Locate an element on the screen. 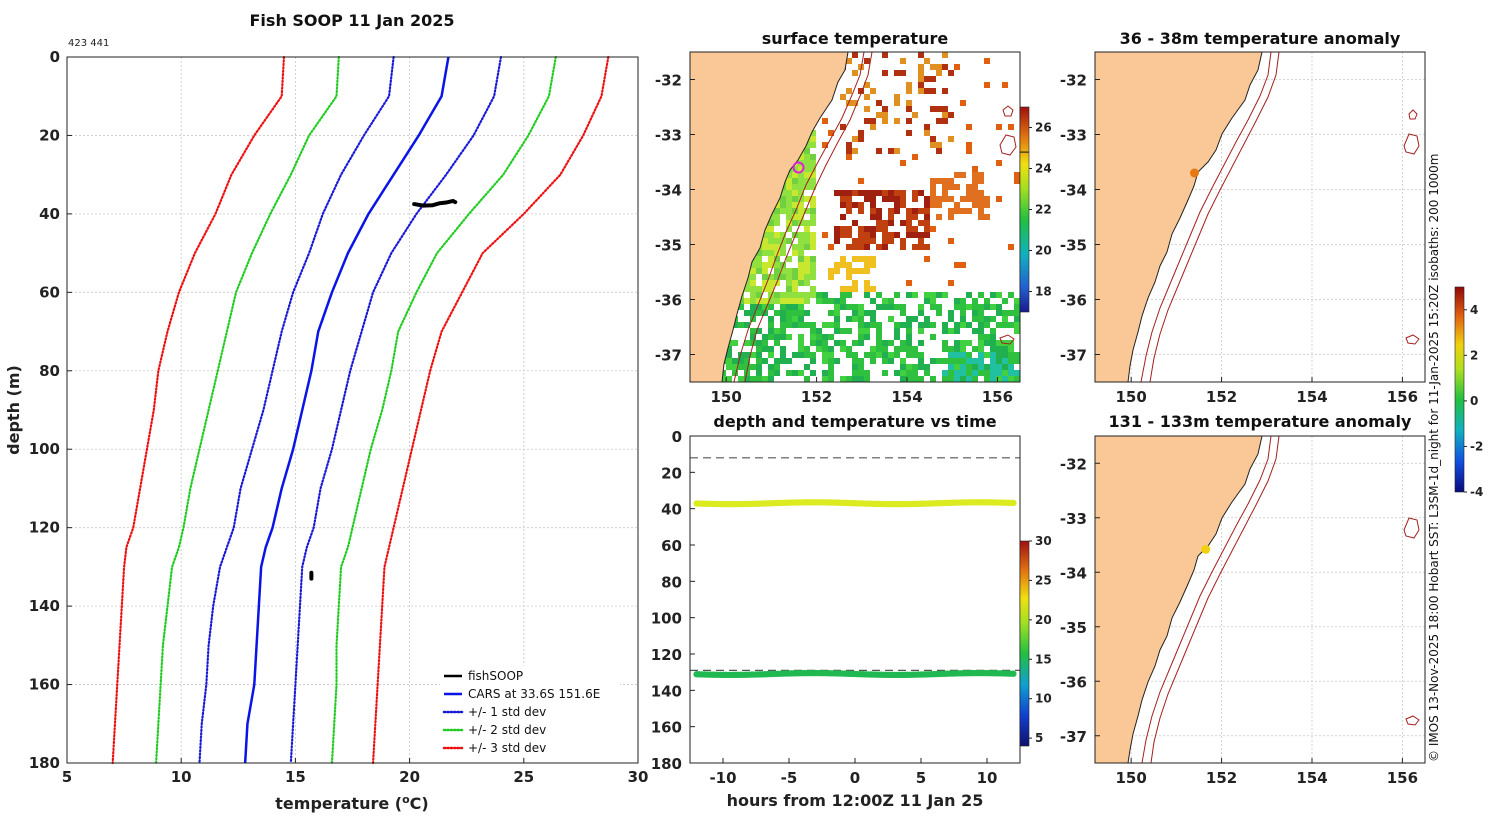 Image resolution: width=1500 pixels, height=820 pixels. colorbar-tick-label: -2 is located at coordinates (1476, 446).